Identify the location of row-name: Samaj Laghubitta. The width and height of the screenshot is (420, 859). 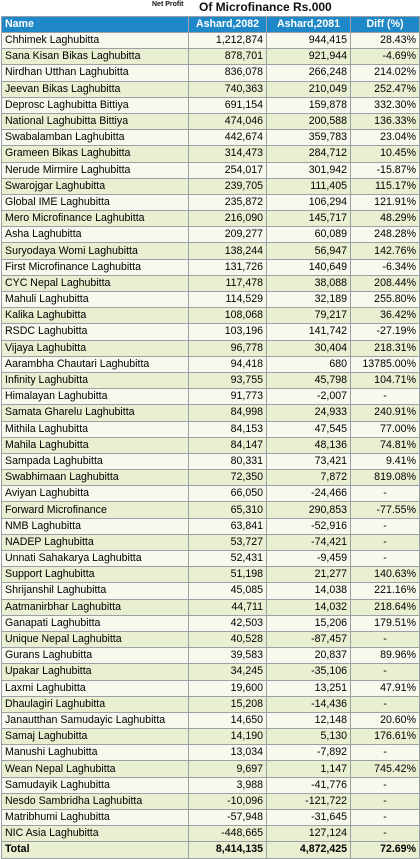
(95, 737).